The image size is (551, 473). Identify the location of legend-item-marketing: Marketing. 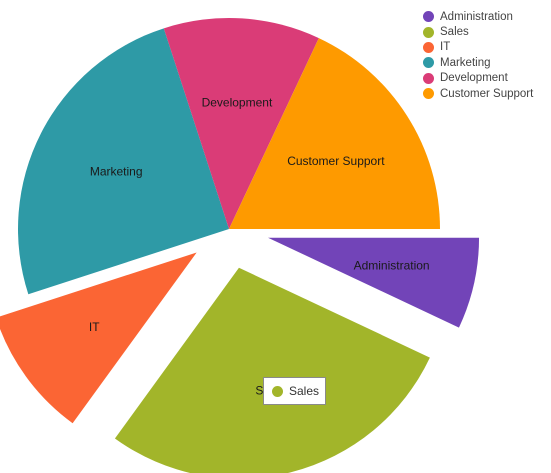
(478, 62).